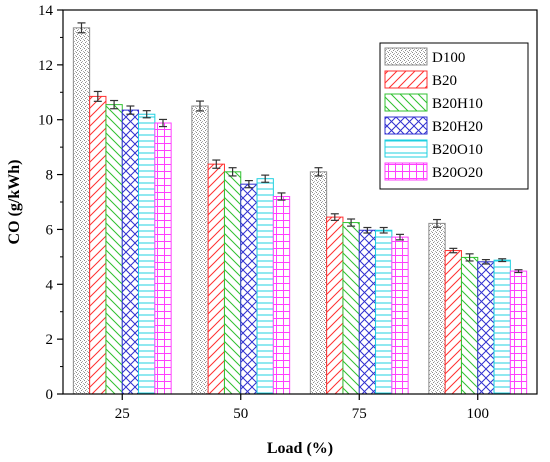 Image resolution: width=550 pixels, height=462 pixels. Describe the element at coordinates (444, 81) in the screenshot. I see `legend-label-b20: B20` at that location.